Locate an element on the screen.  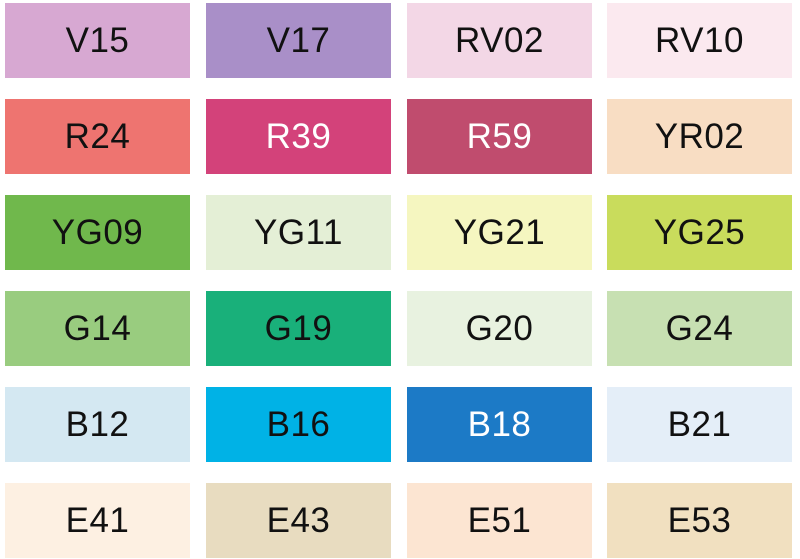
color-swatch: B18 is located at coordinates (499, 424).